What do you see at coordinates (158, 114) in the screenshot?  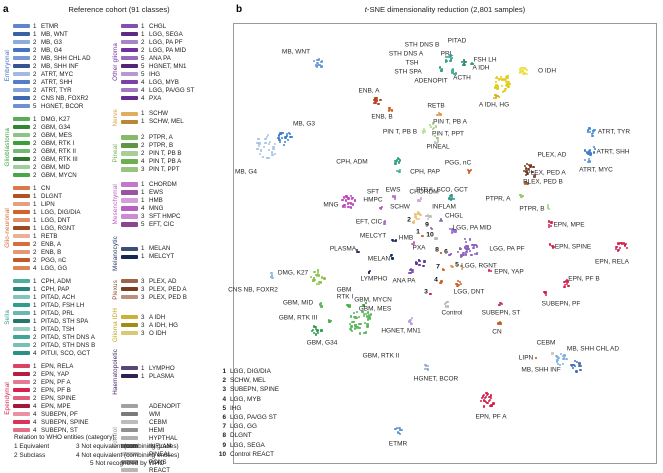 I see `class-name: SCHW` at bounding box center [158, 114].